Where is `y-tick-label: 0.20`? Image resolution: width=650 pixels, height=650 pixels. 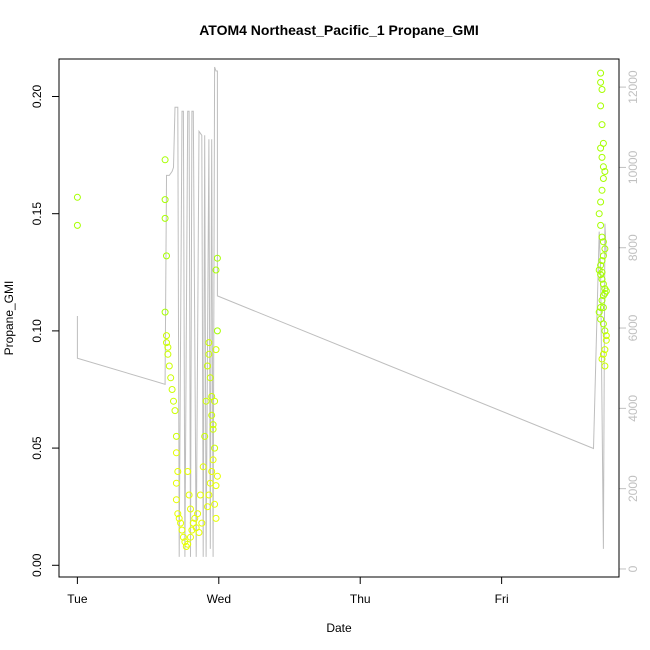
y-tick-label: 0.20 is located at coordinates (37, 97).